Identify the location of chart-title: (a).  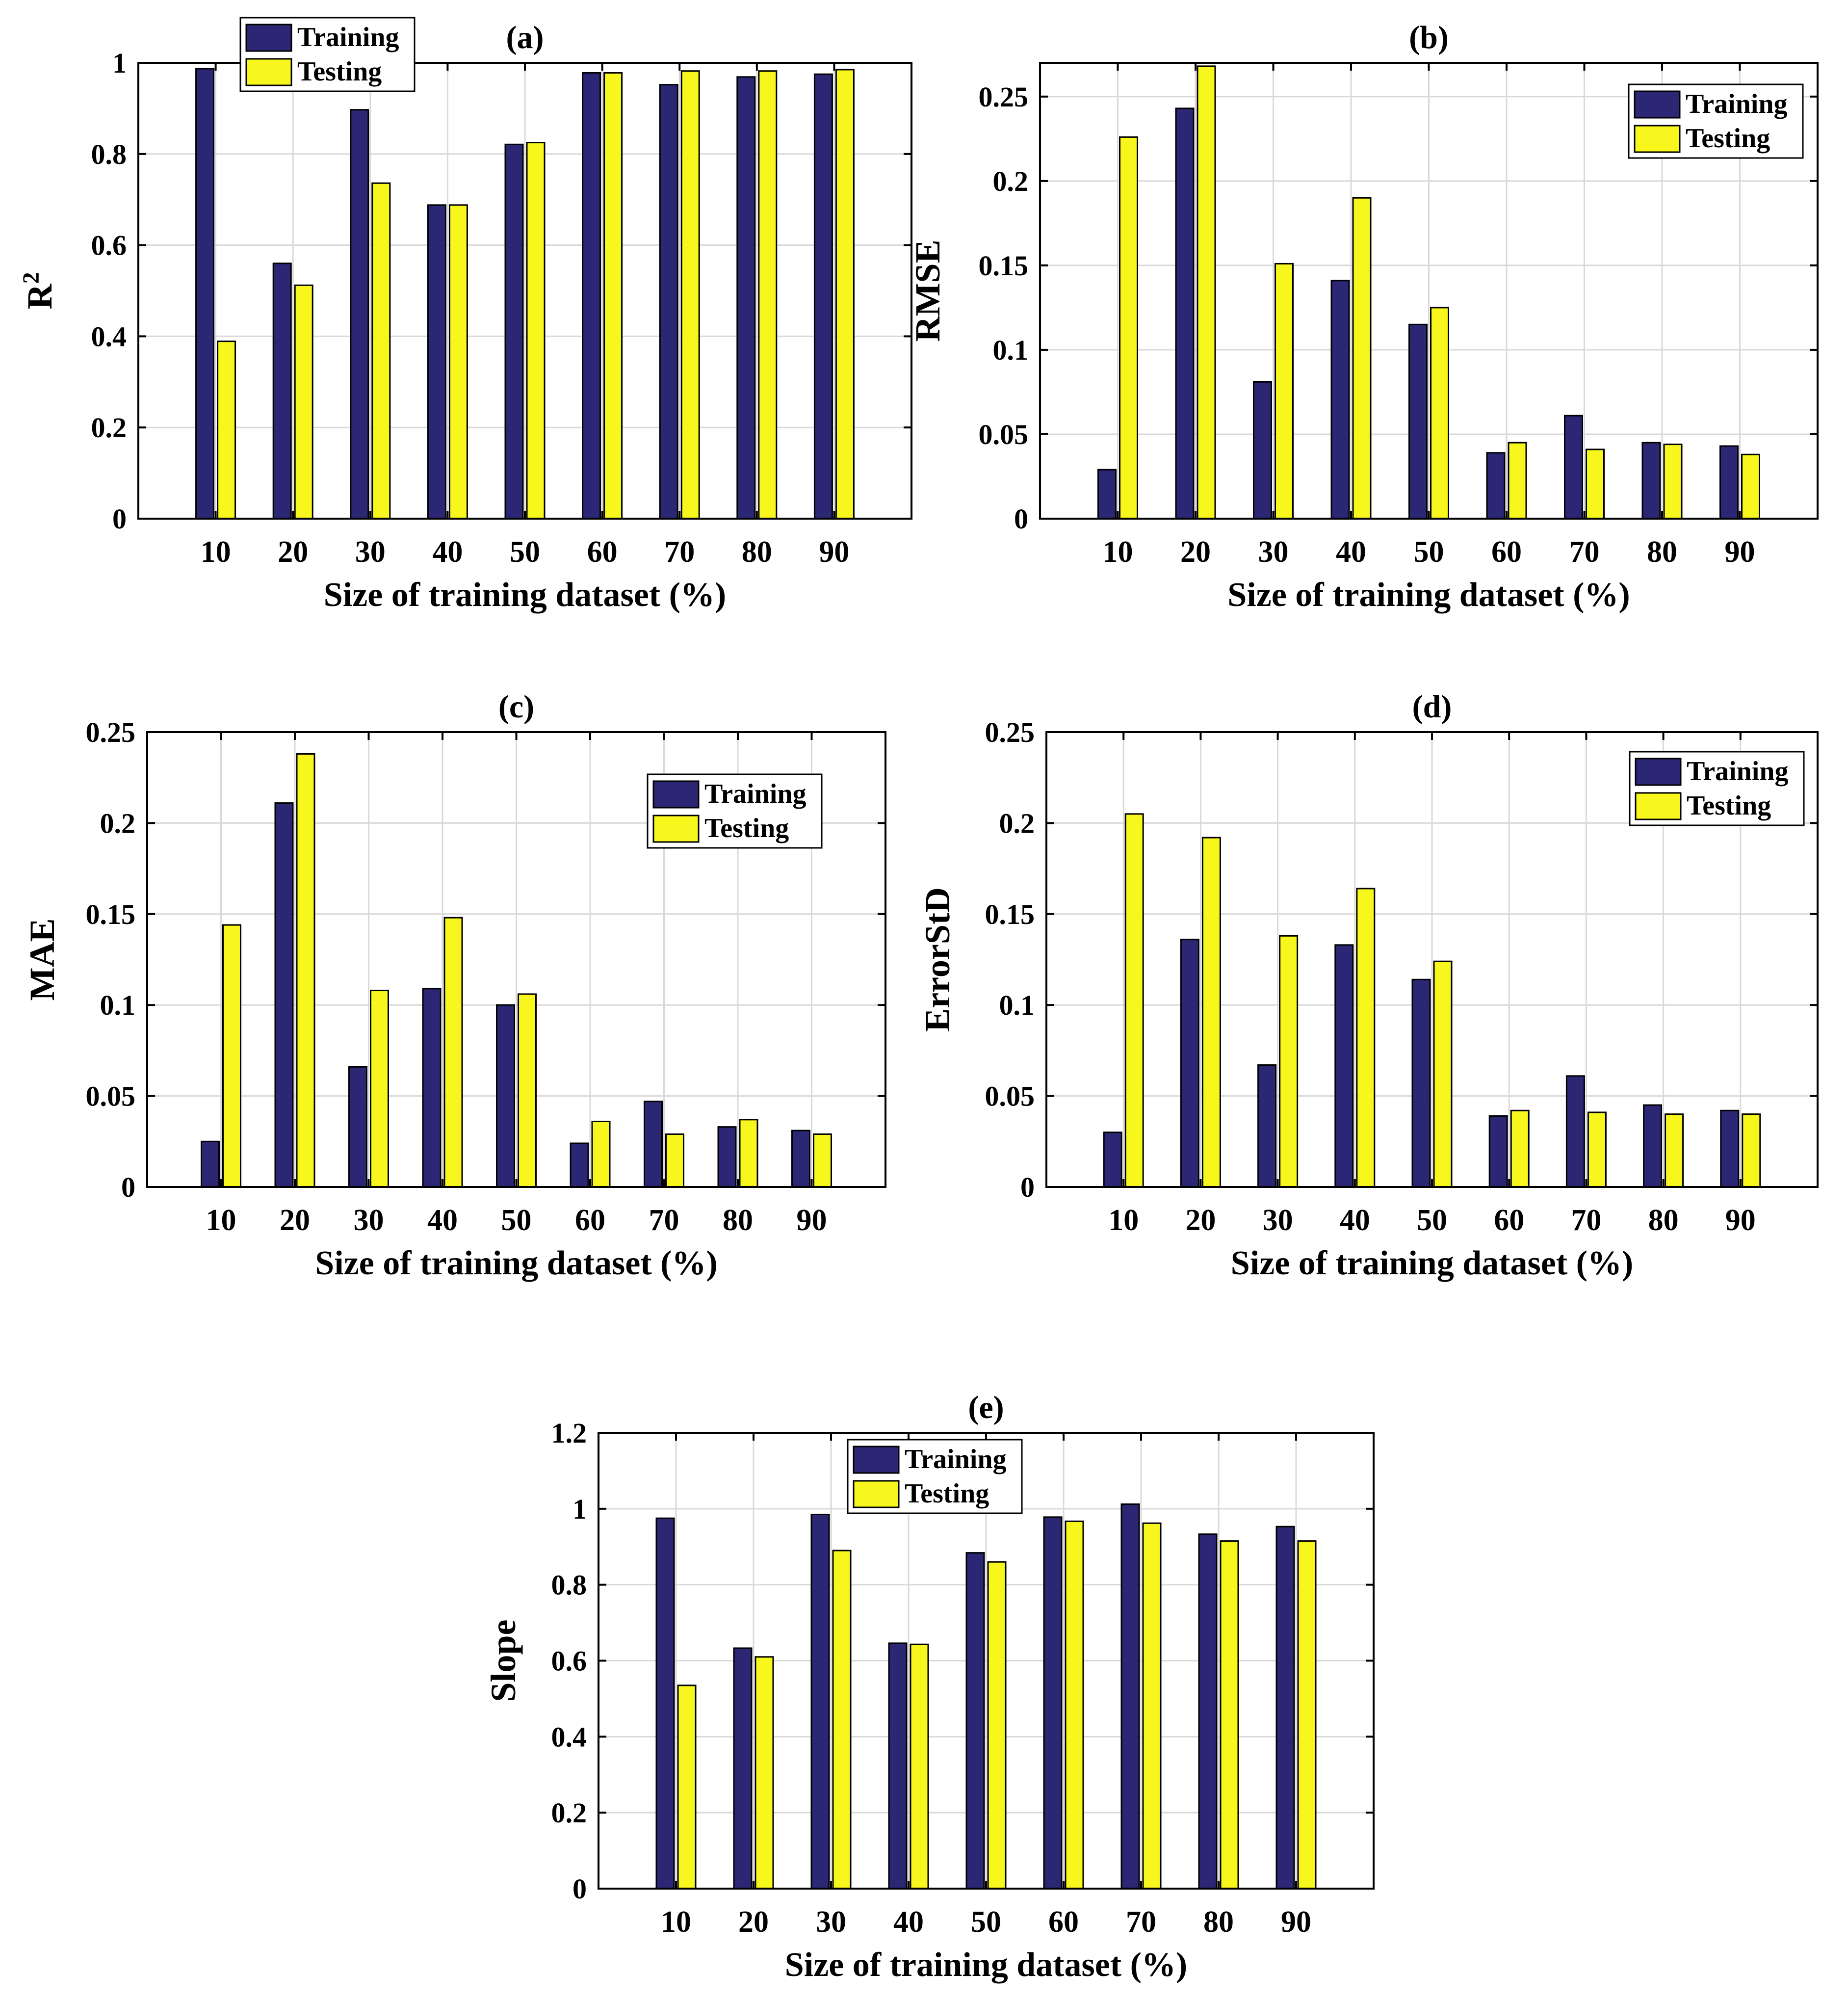
(525, 37).